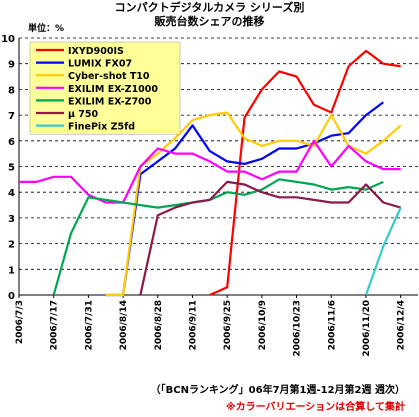  What do you see at coordinates (20, 322) in the screenshot?
I see `x-tick-label: 2006/7/3` at bounding box center [20, 322].